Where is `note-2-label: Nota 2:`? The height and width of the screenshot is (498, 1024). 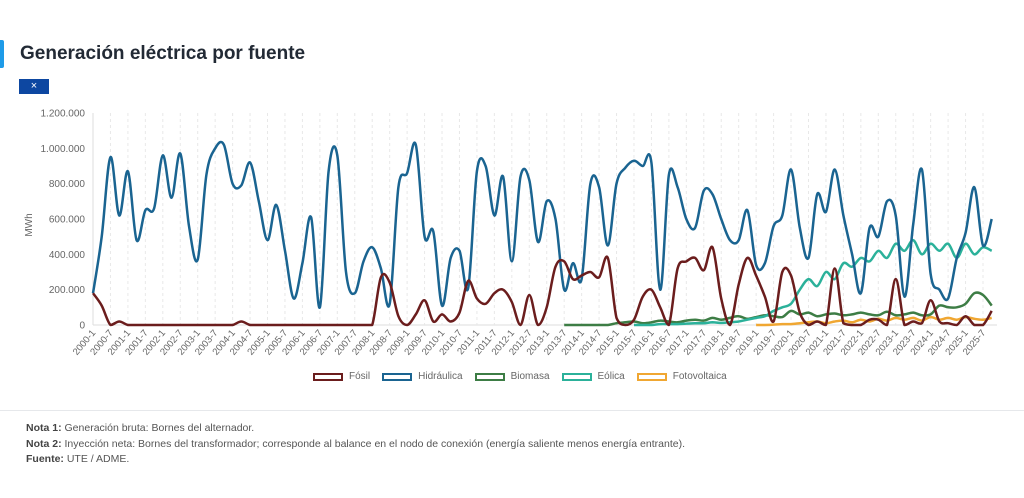 note-2-label: Nota 2: is located at coordinates (44, 443).